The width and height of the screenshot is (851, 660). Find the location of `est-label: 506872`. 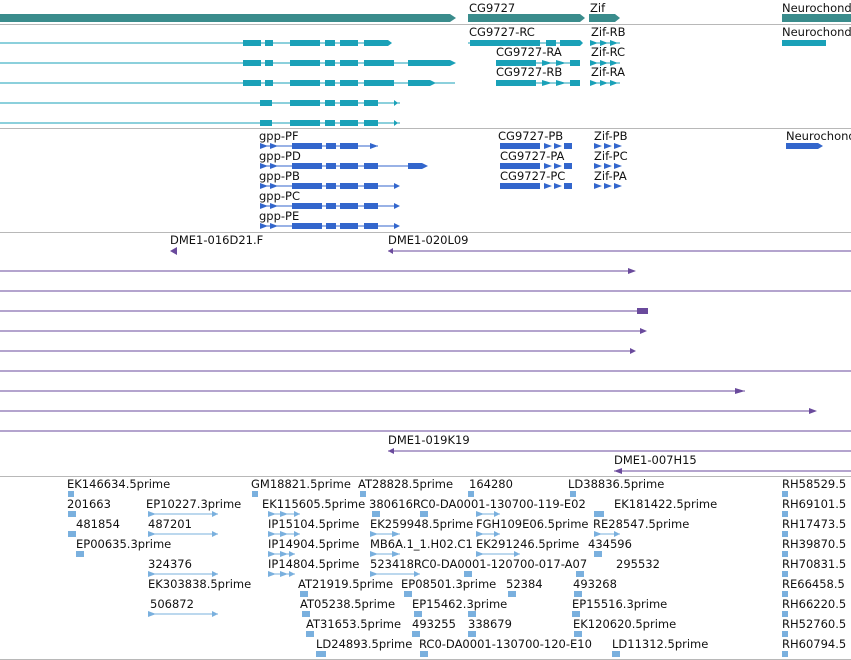

est-label: 506872 is located at coordinates (172, 604).